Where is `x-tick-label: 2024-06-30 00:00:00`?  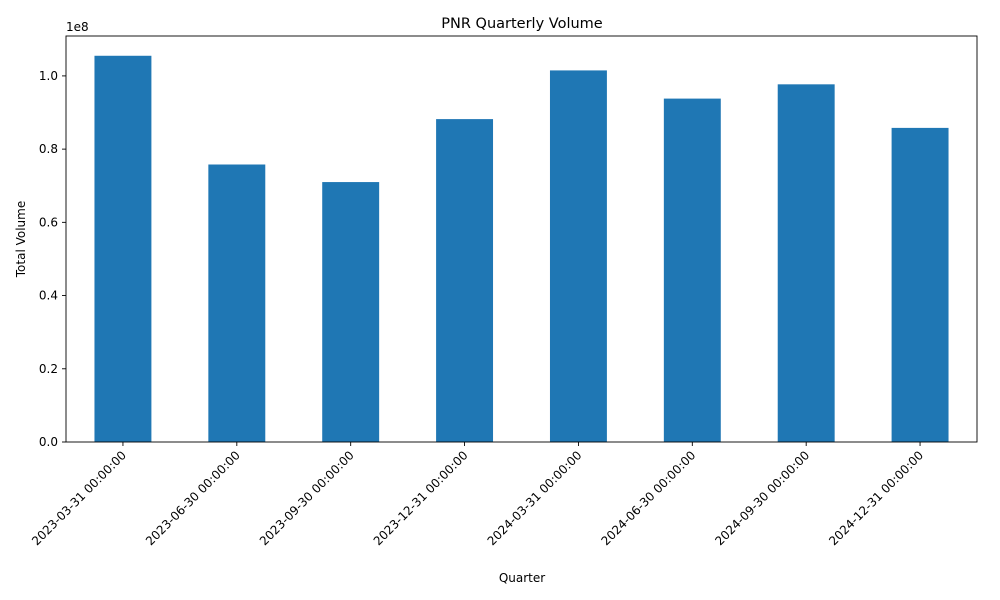
x-tick-label: 2024-06-30 00:00:00 is located at coordinates (648, 498).